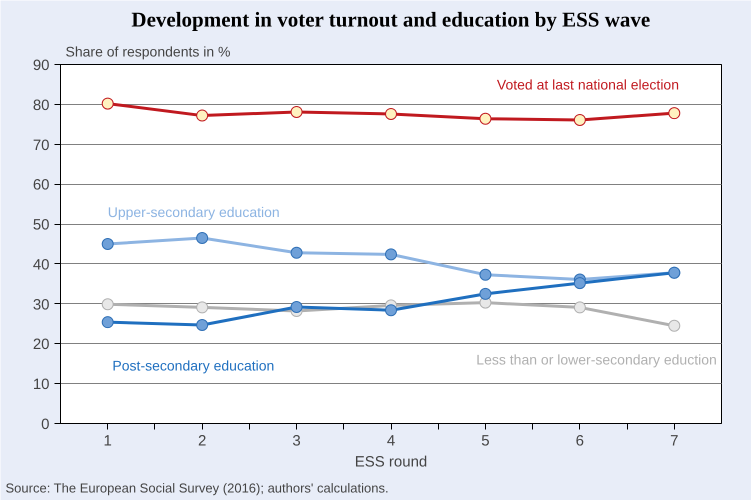  I want to click on x-tick-label: 3, so click(296, 441).